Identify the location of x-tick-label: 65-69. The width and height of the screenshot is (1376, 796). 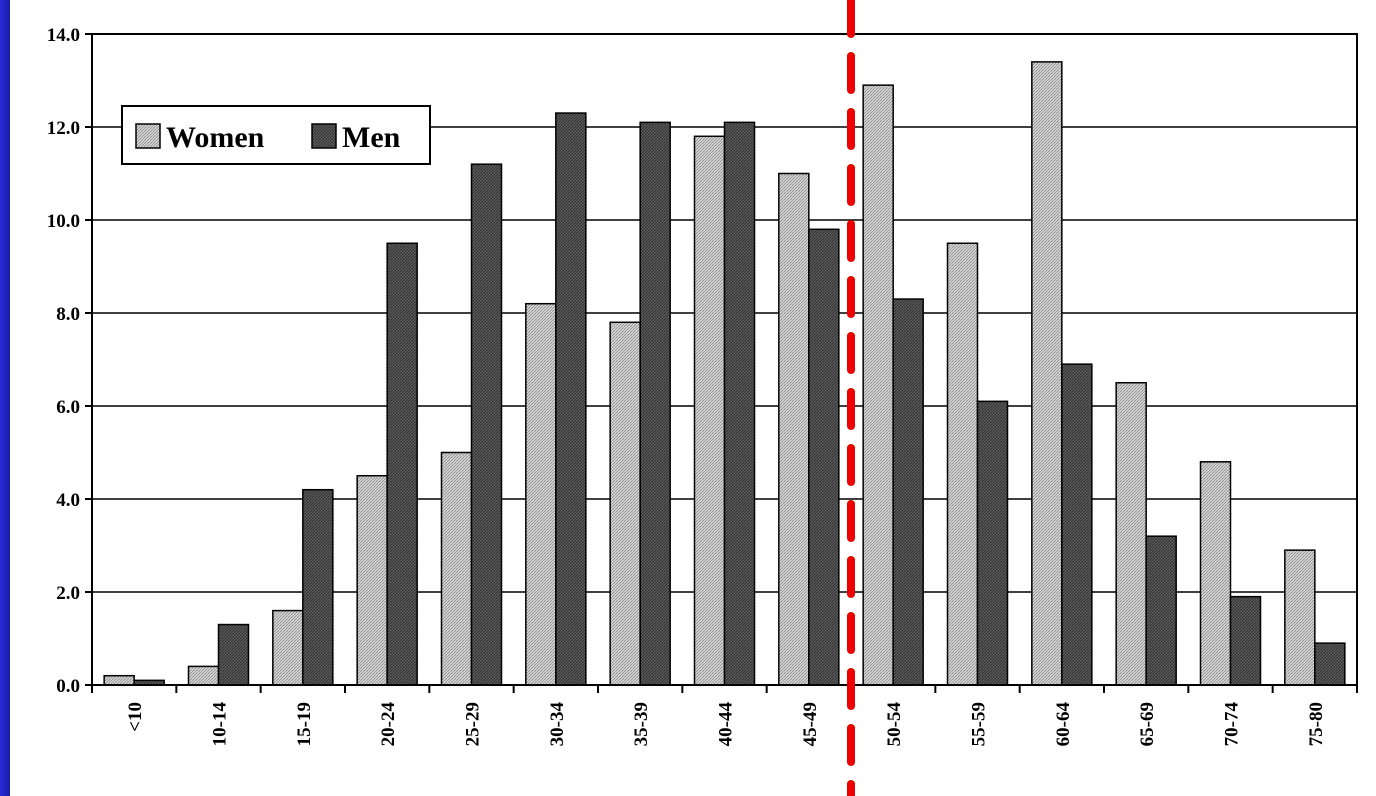
(1147, 724).